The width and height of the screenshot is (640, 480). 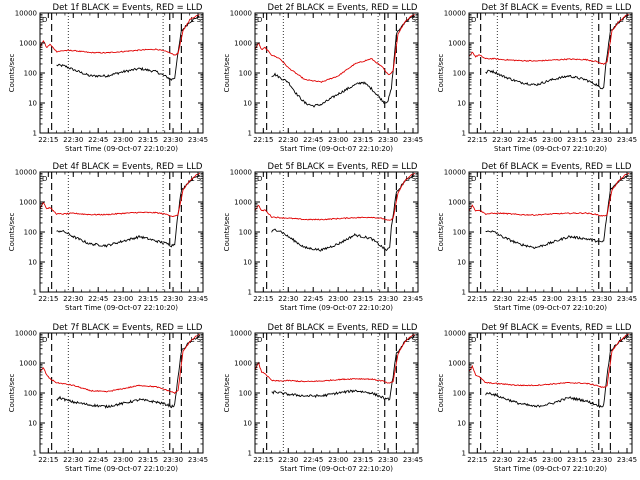 I want to click on panel-title: Det 9f BLACK = Events, RED = LLD, so click(x=557, y=328).